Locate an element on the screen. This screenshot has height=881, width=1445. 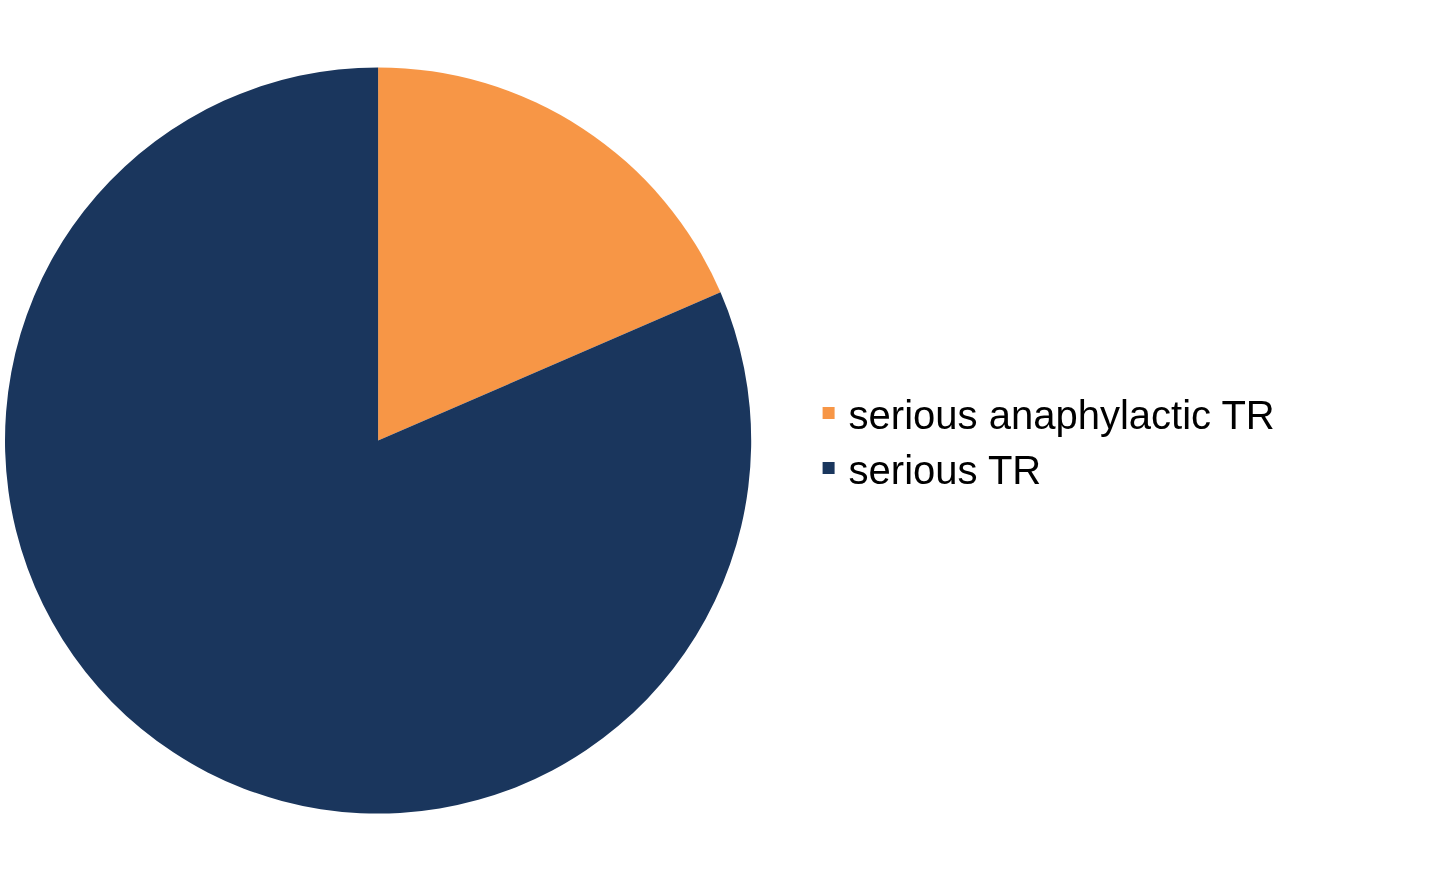
legend-label: serious TR is located at coordinates (945, 469).